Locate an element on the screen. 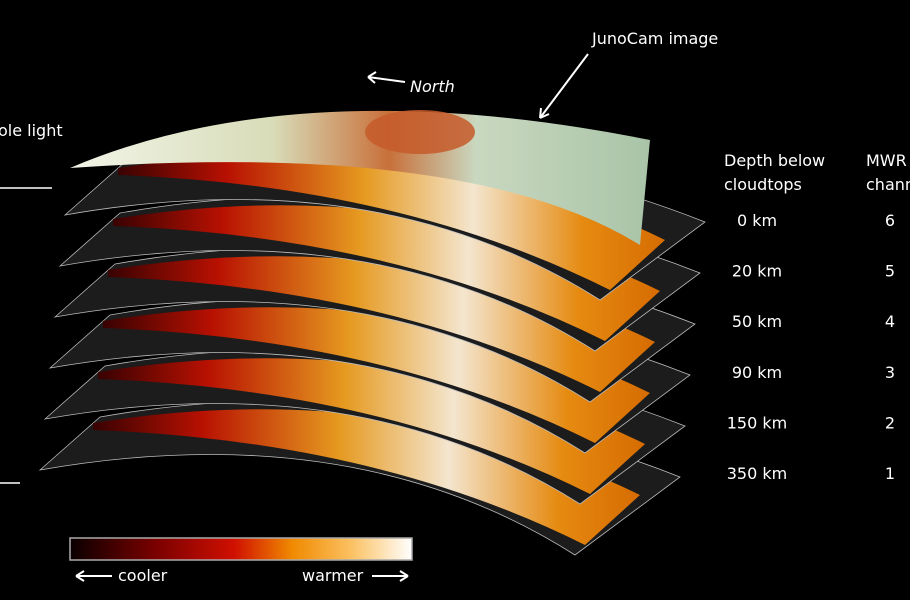 This screenshot has width=910, height=600. channel-label: 2 is located at coordinates (890, 422).